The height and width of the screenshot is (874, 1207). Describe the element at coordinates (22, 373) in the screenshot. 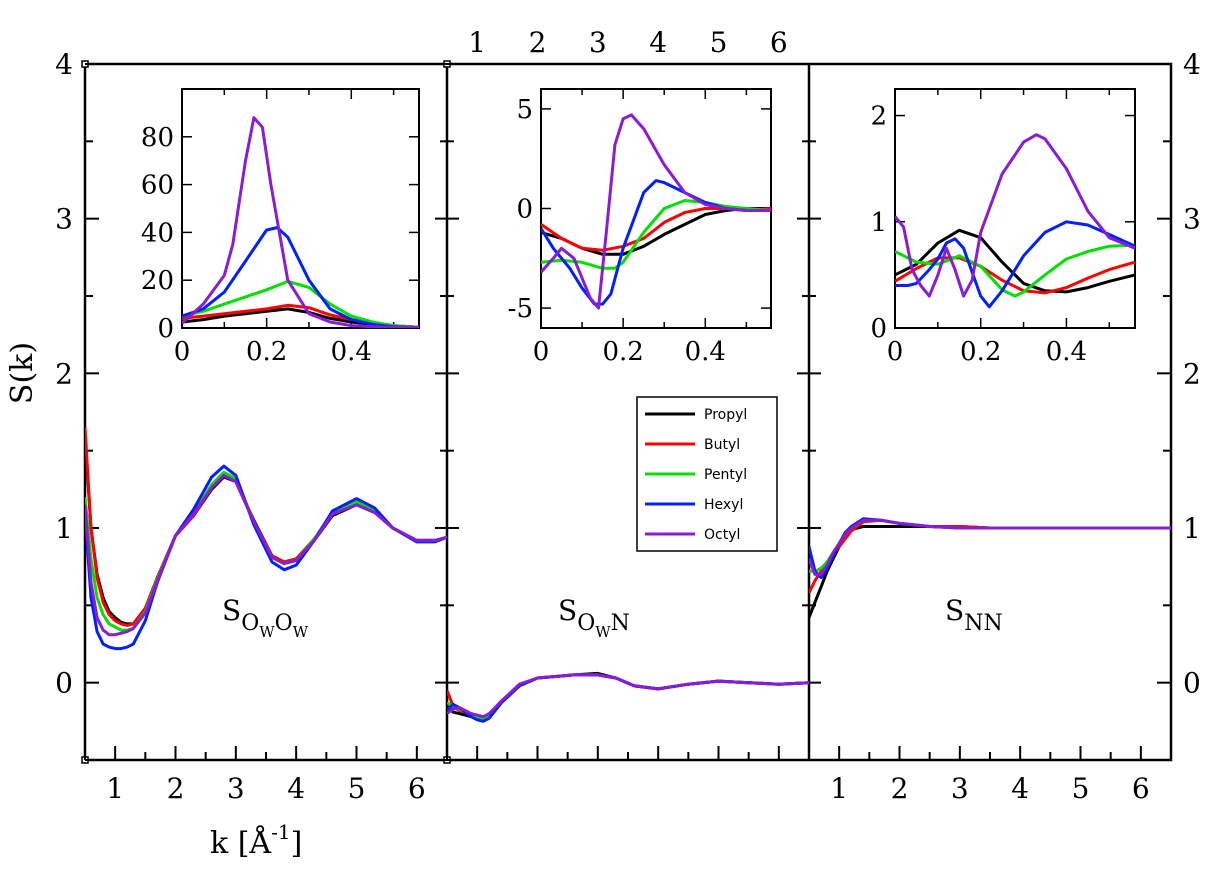

I see `y-axis-label: S(k)` at that location.